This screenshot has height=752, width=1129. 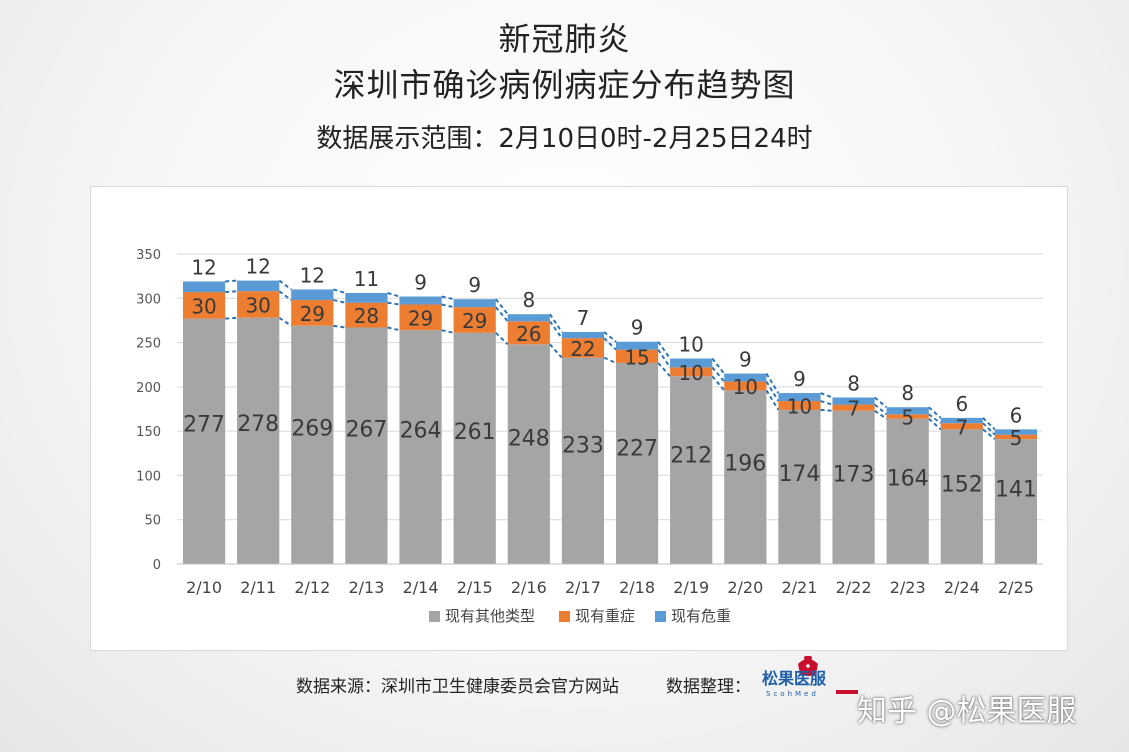 What do you see at coordinates (847, 692) in the screenshot?
I see `logo-accent-bar` at bounding box center [847, 692].